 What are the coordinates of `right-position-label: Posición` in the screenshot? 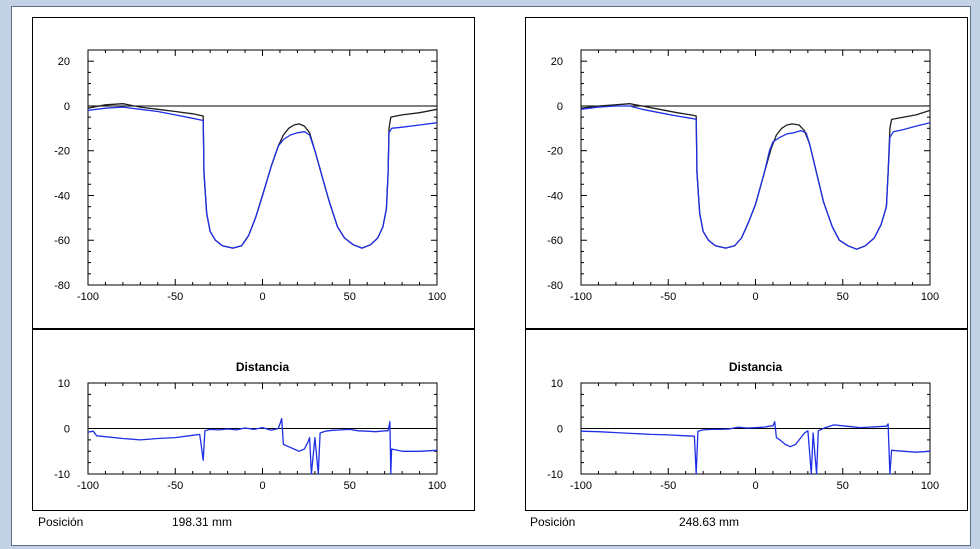 It's located at (553, 522).